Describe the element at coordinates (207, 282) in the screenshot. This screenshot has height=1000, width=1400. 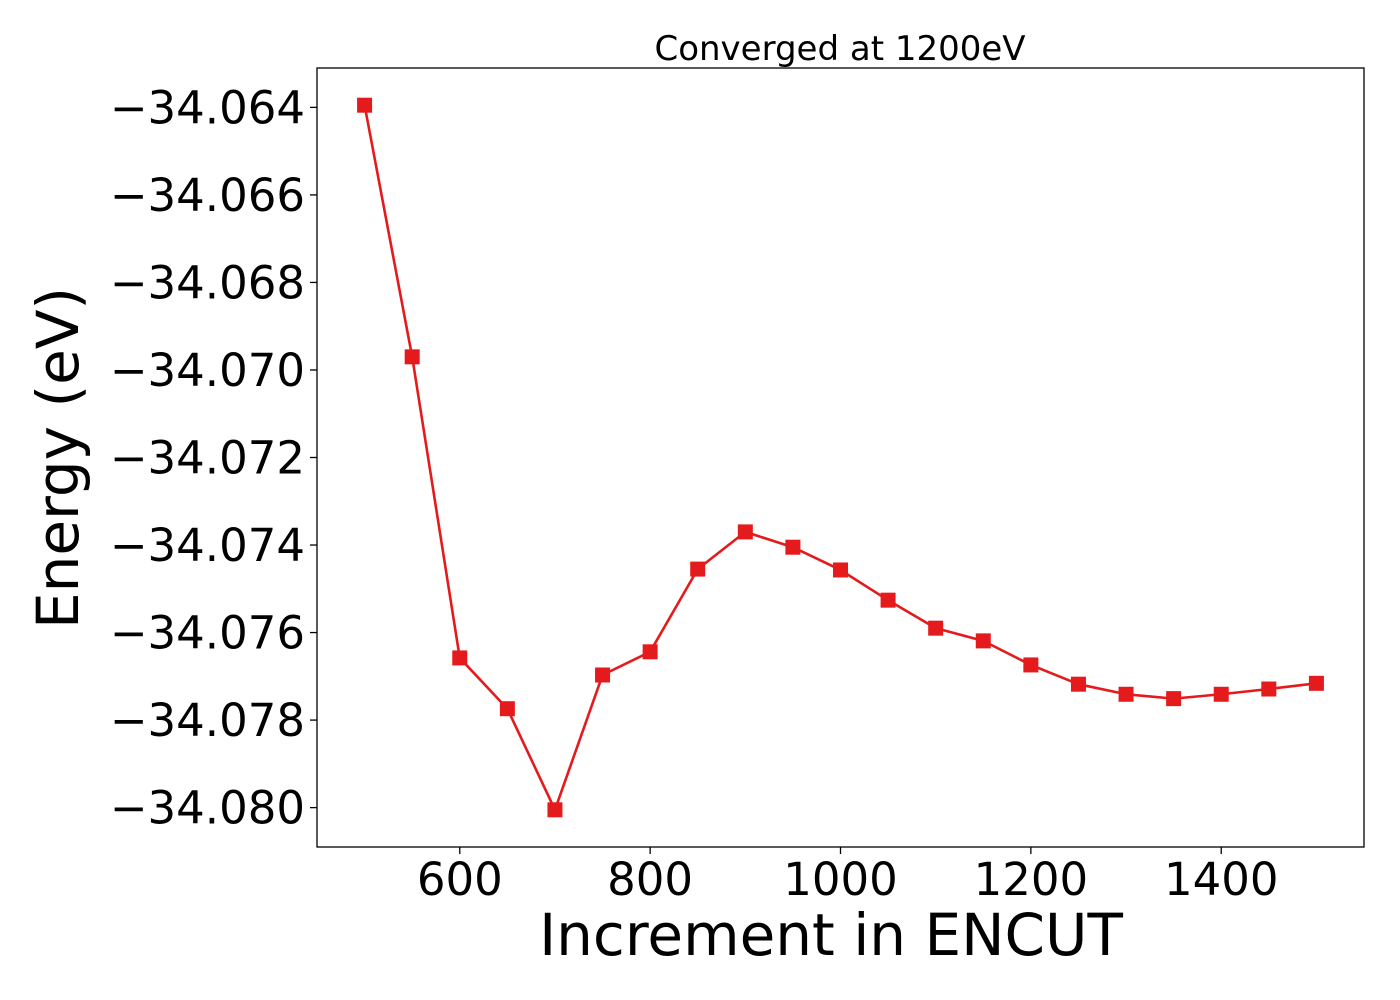
I see `y-tick-label: −34.068` at that location.